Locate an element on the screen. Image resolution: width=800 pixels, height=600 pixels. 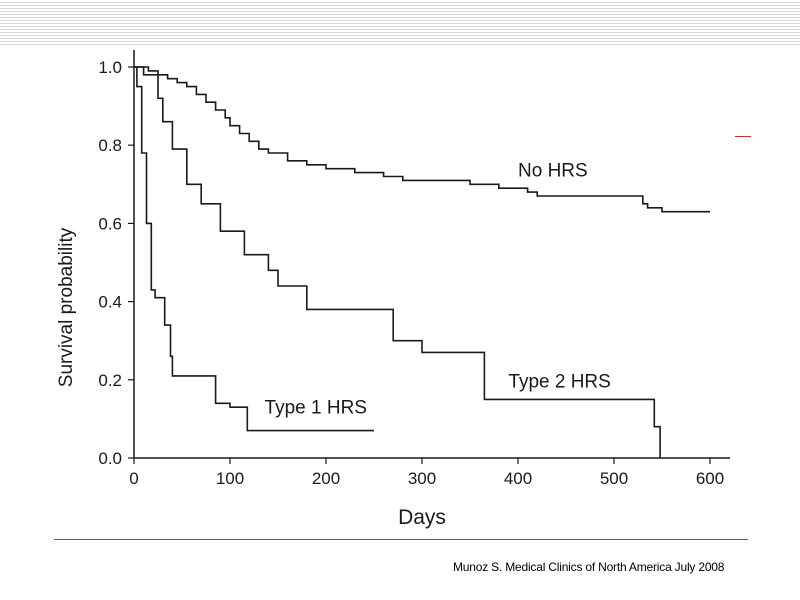
y-axis-title: Survival probability is located at coordinates (66, 307).